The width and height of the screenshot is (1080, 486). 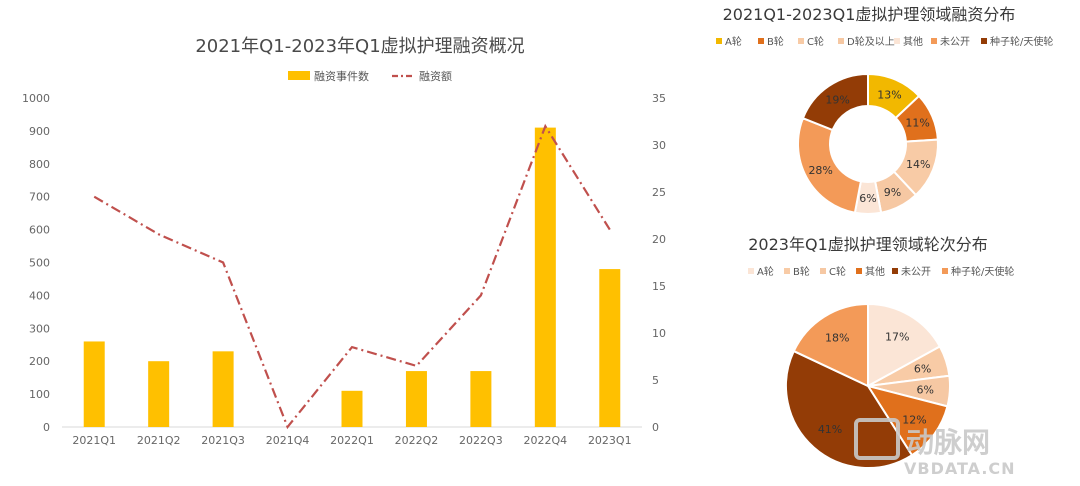 I want to click on x-tick-label: 2022Q2, so click(x=417, y=440).